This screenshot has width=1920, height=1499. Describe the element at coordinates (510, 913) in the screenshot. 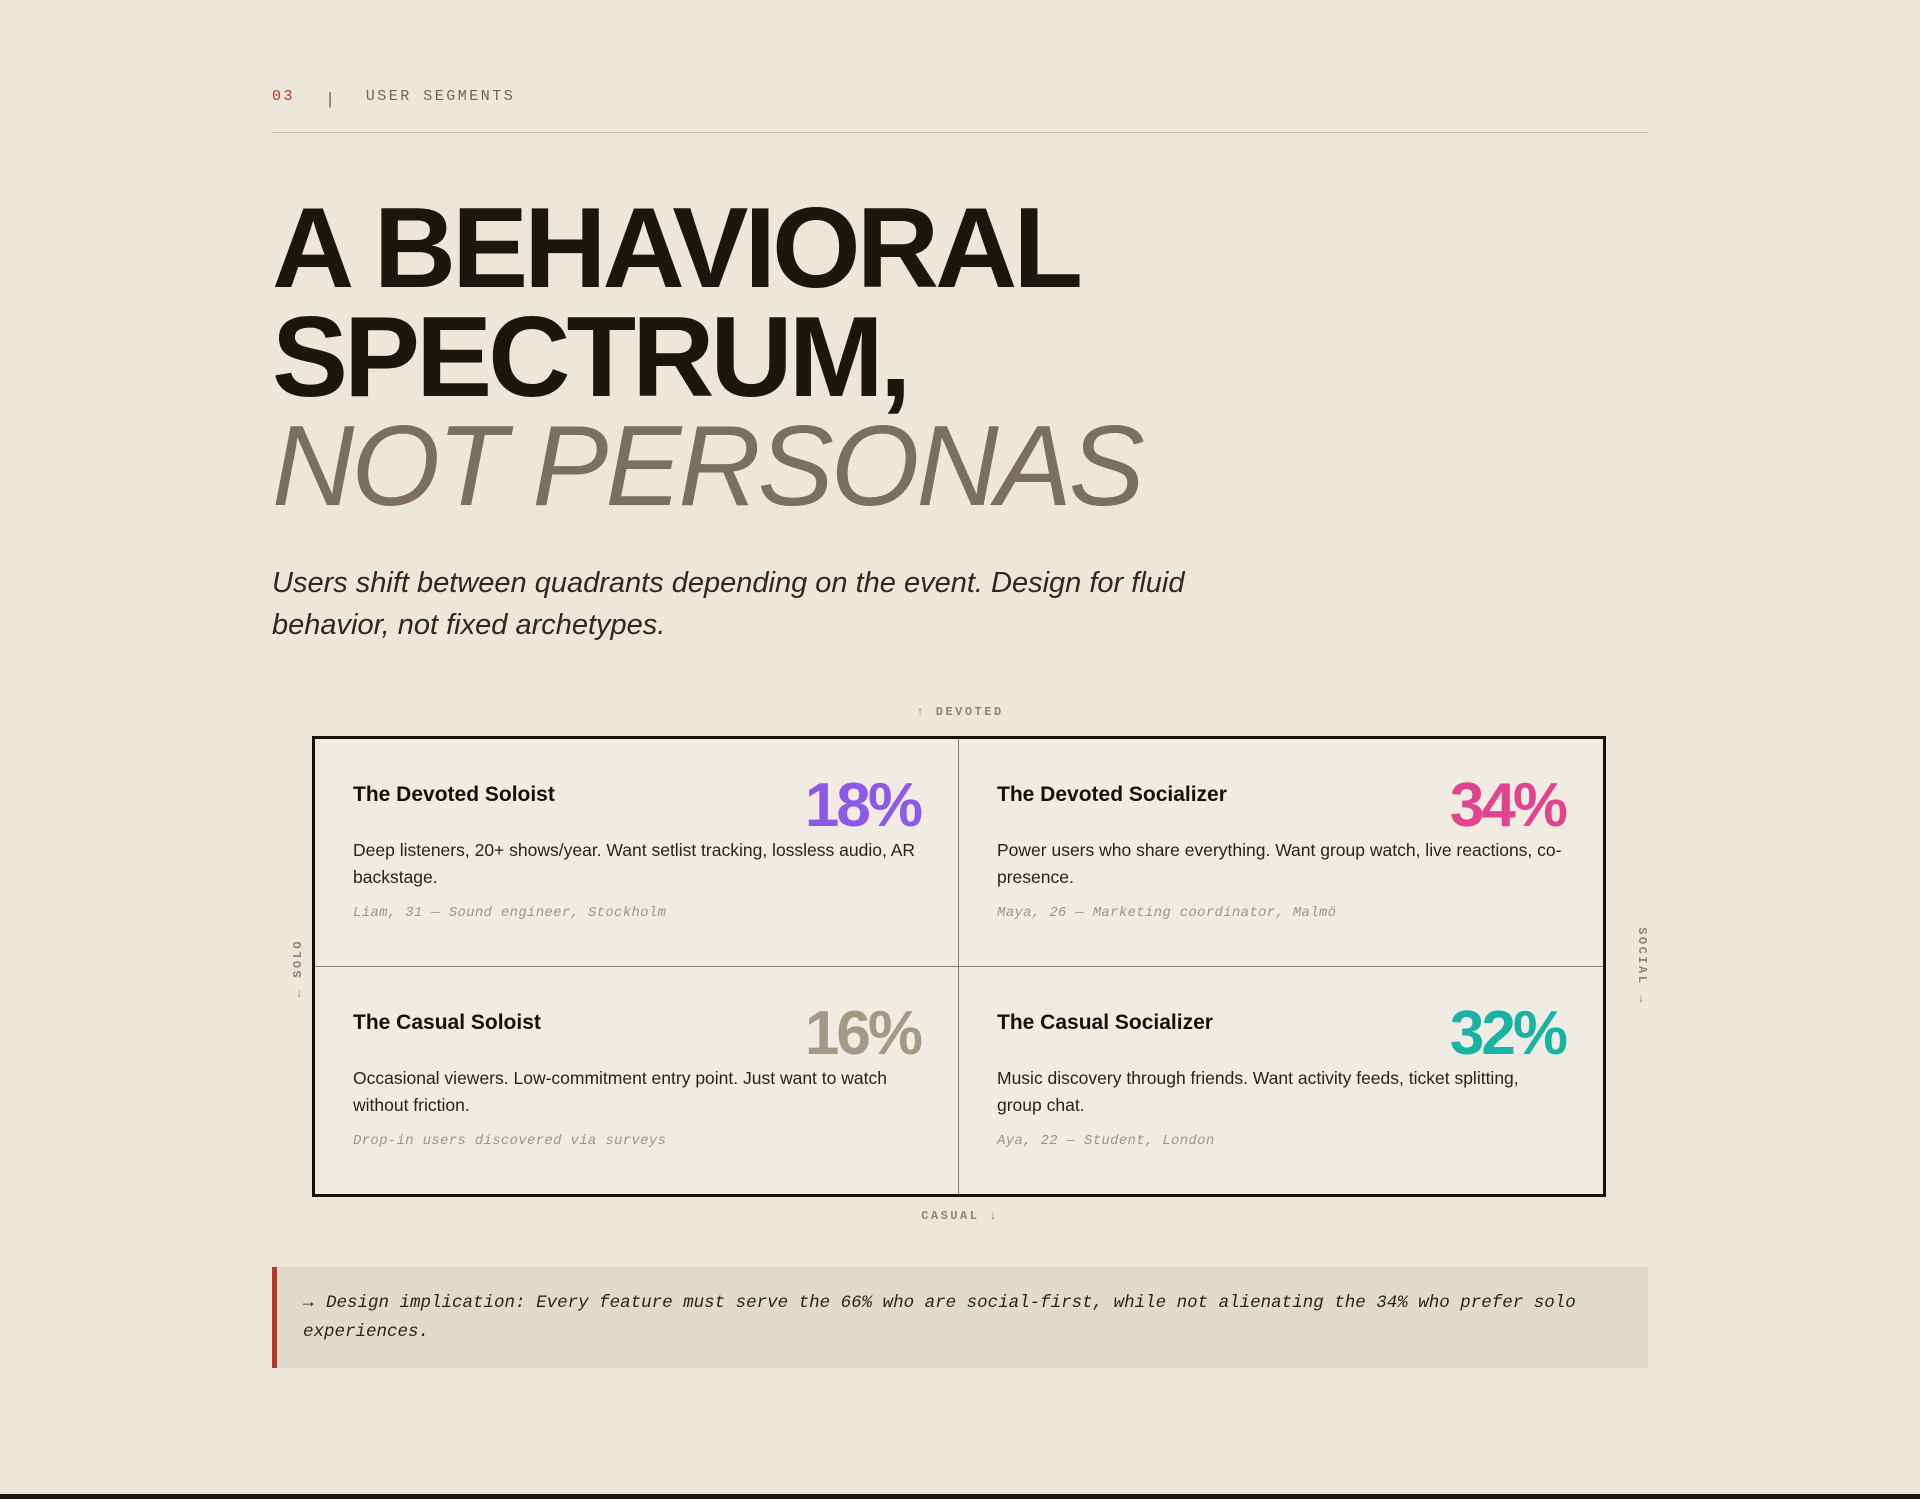

I see `quadrant-example: Liam, 31 — Sound engineer, Stockholm` at that location.